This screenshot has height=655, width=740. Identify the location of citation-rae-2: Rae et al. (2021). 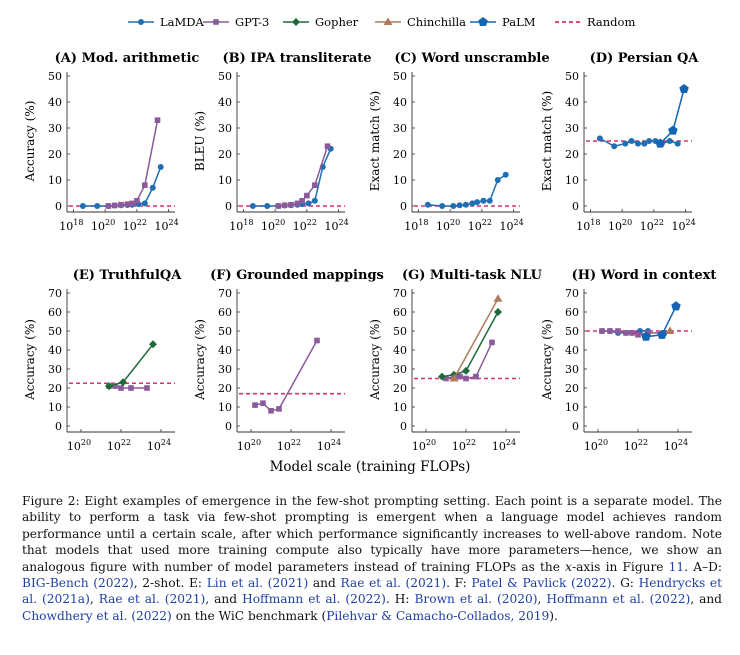
(152, 599).